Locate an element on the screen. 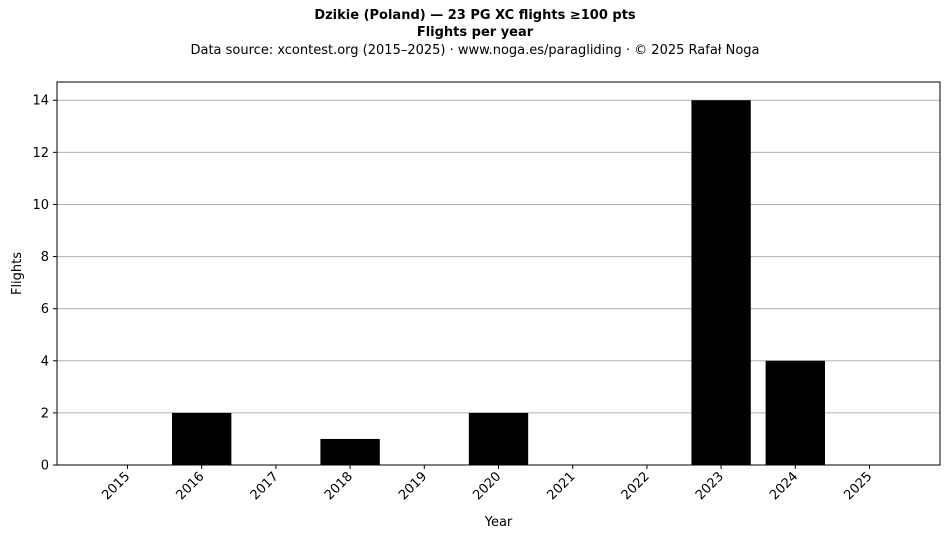 This screenshot has height=539, width=950. x-tick-label-2022: 2022 is located at coordinates (636, 486).